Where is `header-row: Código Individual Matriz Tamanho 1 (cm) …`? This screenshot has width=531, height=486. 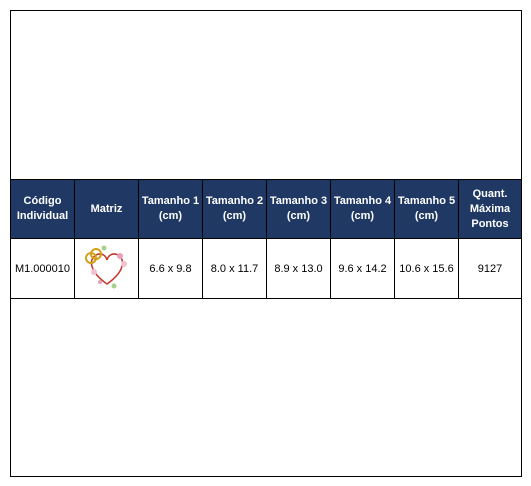 header-row: Código Individual Matriz Tamanho 1 (cm) … is located at coordinates (266, 209).